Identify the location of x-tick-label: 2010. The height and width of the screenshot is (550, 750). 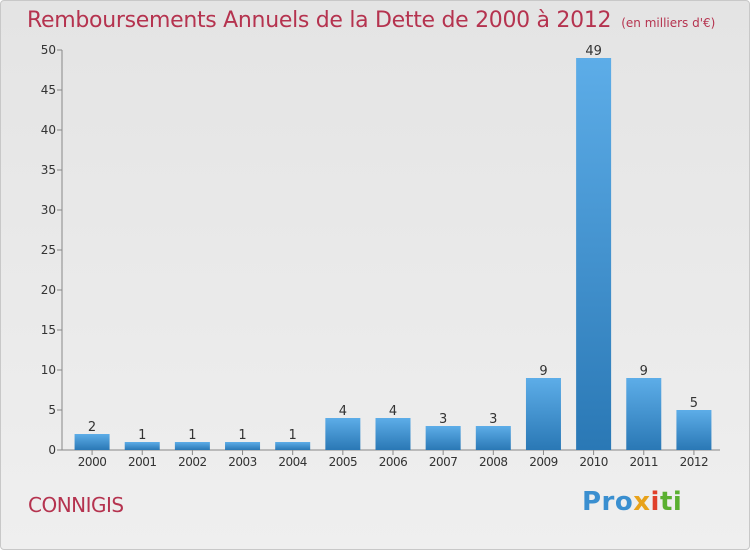
(593, 462).